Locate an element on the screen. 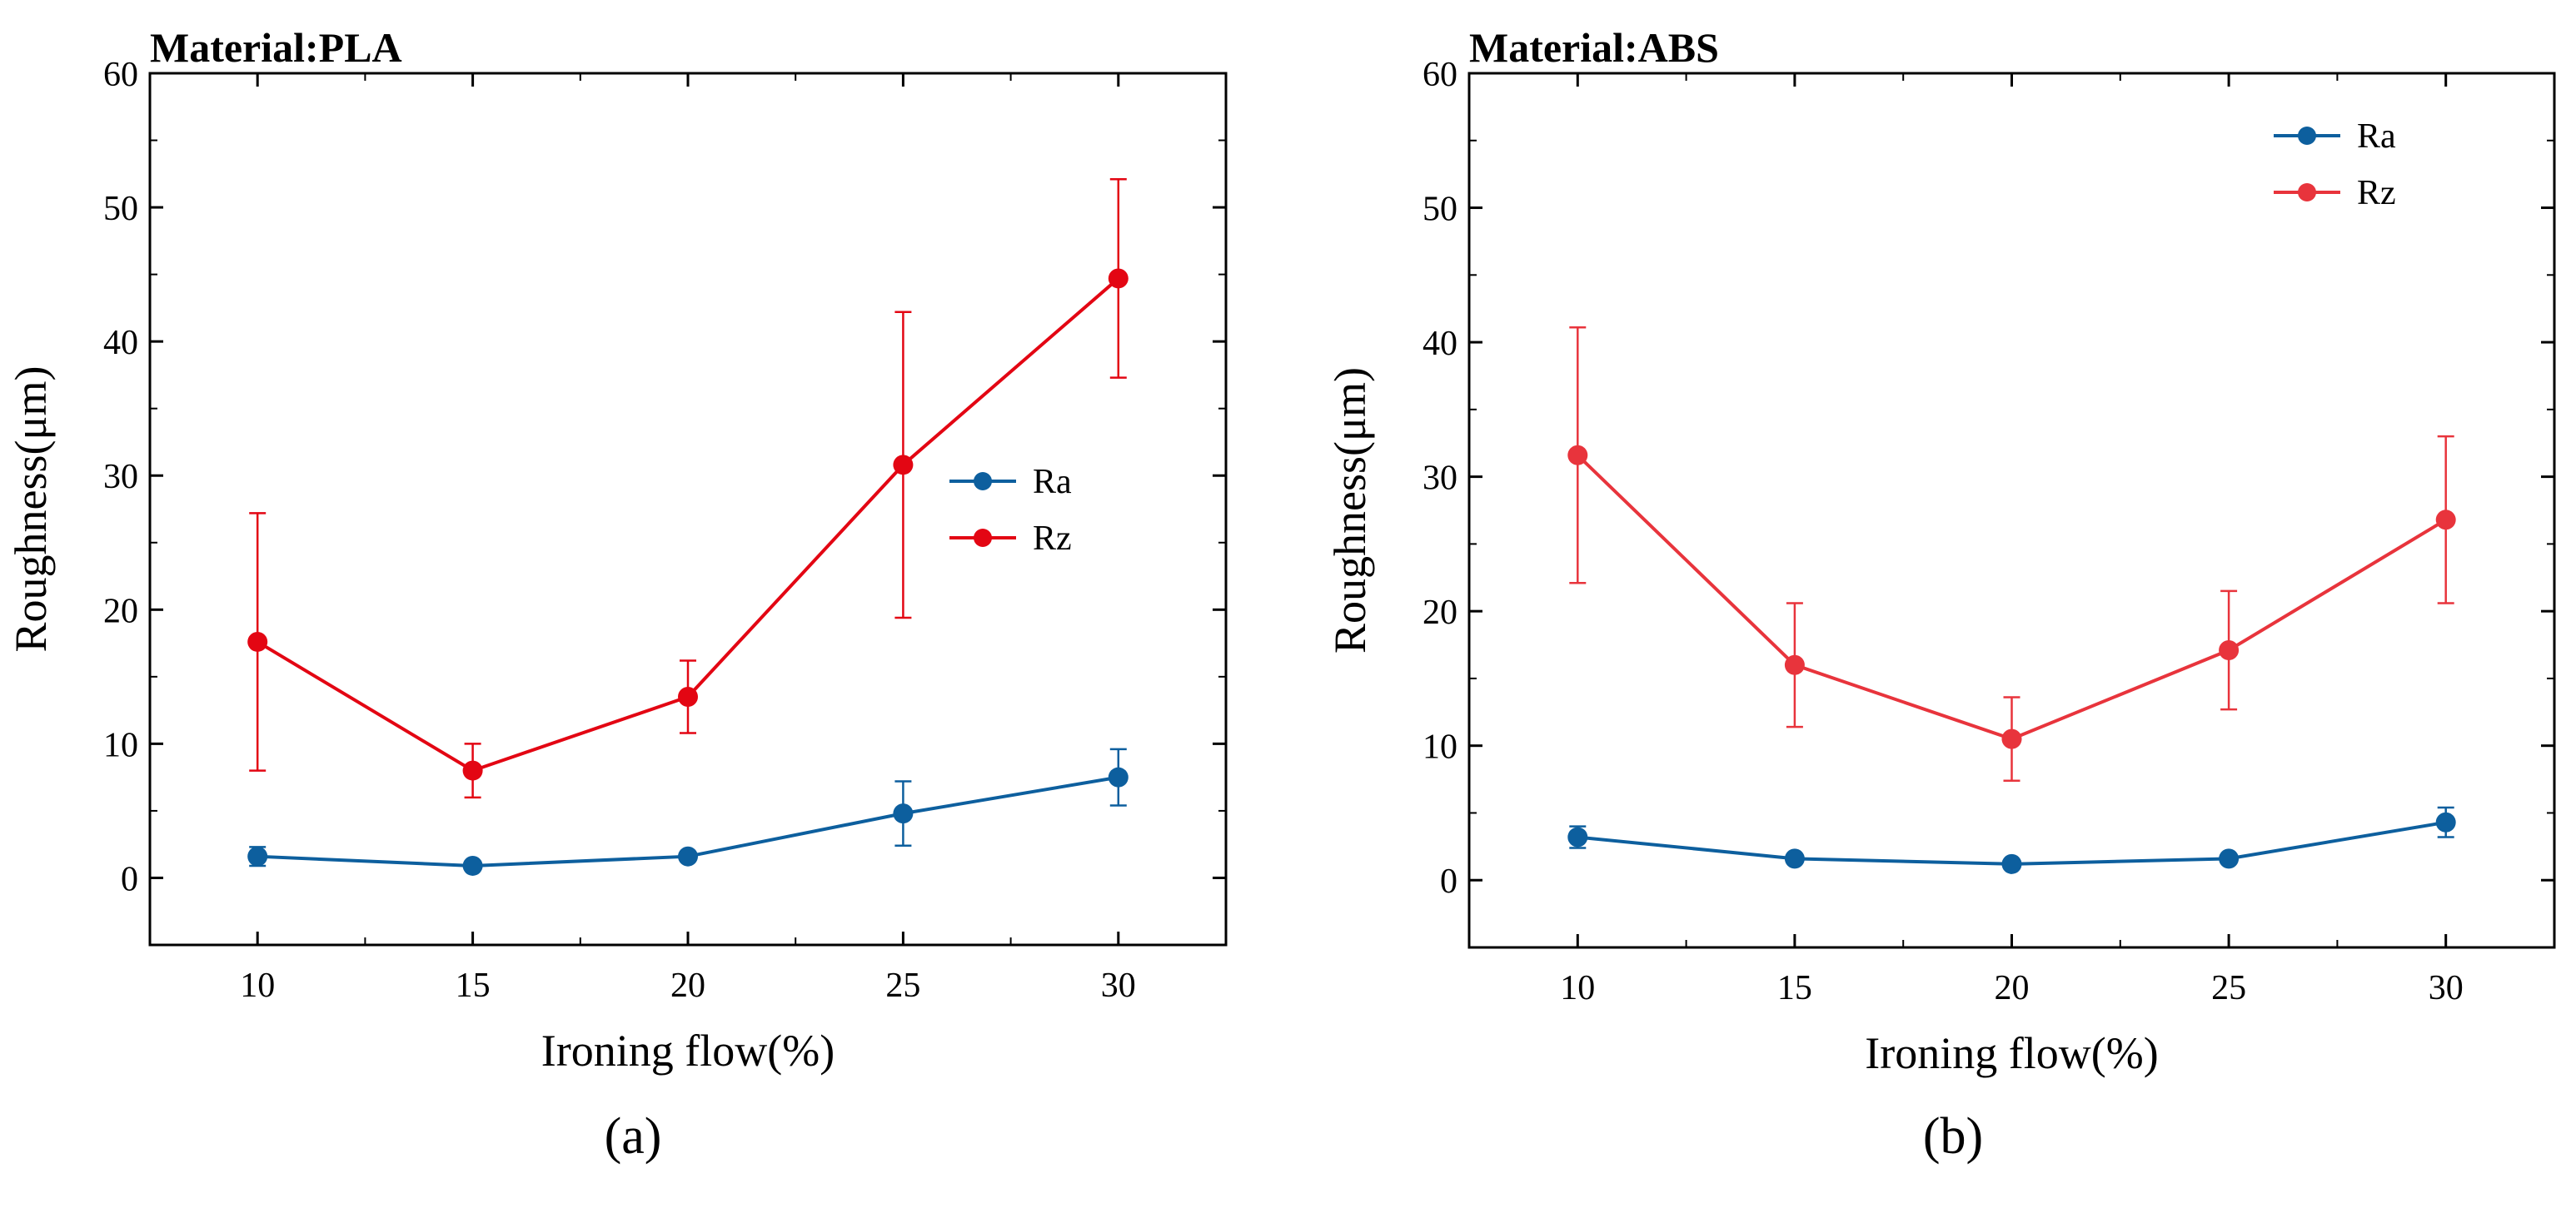 The height and width of the screenshot is (1213, 2576). chart-title: Material:PLA is located at coordinates (276, 48).